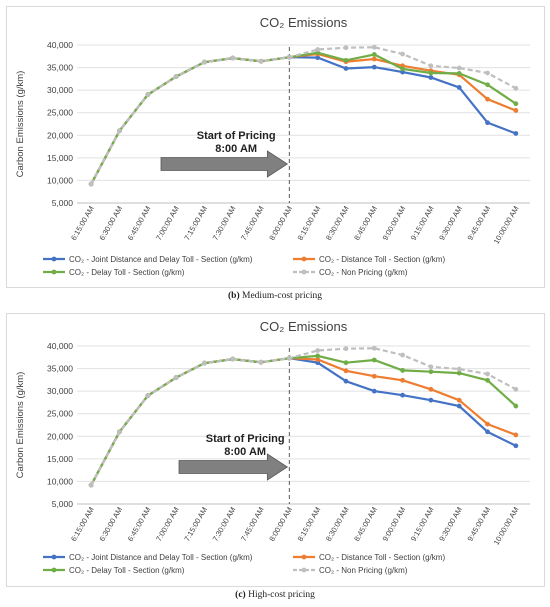 The height and width of the screenshot is (607, 550). What do you see at coordinates (506, 225) in the screenshot?
I see `x-tick-label: 10:00:00 AM` at bounding box center [506, 225].